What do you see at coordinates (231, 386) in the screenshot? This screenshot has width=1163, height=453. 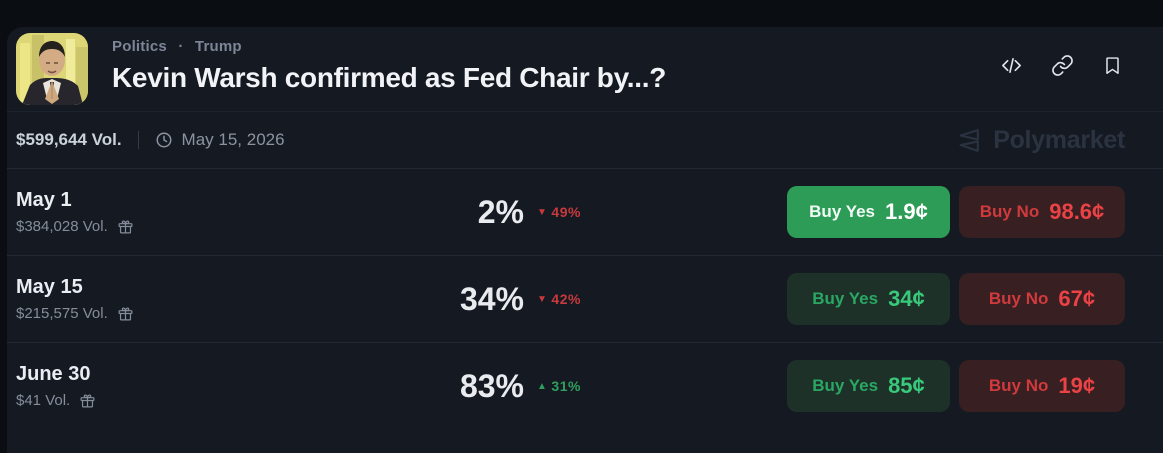 I see `outcome-info: June 30 $41 Vol.` at bounding box center [231, 386].